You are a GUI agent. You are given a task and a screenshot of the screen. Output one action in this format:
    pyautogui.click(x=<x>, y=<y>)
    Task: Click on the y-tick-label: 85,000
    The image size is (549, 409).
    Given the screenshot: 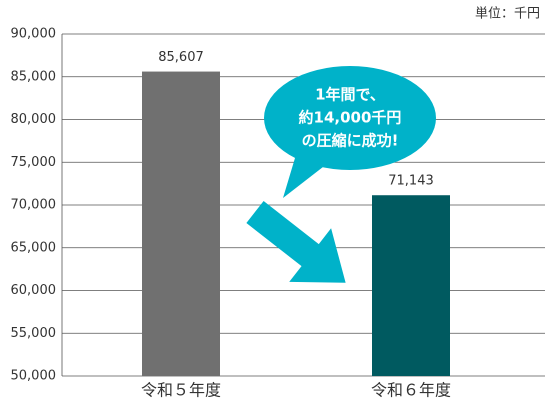 What is the action you would take?
    pyautogui.click(x=34, y=76)
    